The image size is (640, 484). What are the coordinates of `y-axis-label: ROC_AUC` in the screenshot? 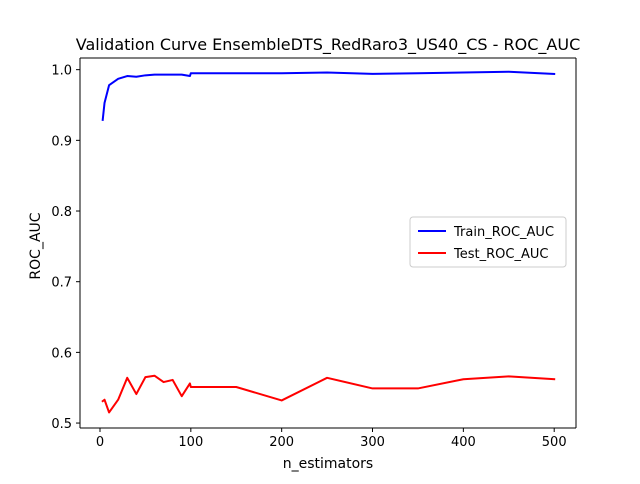 It's located at (36, 245).